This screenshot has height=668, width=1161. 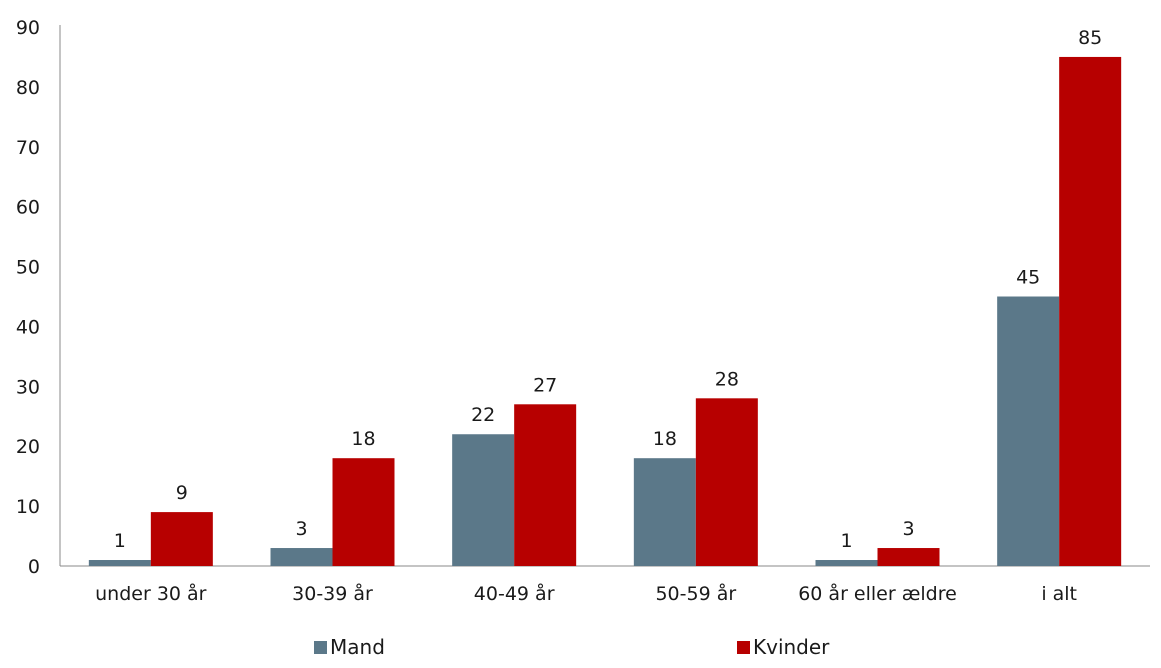 What do you see at coordinates (791, 647) in the screenshot?
I see `legend-label: Kvinder` at bounding box center [791, 647].